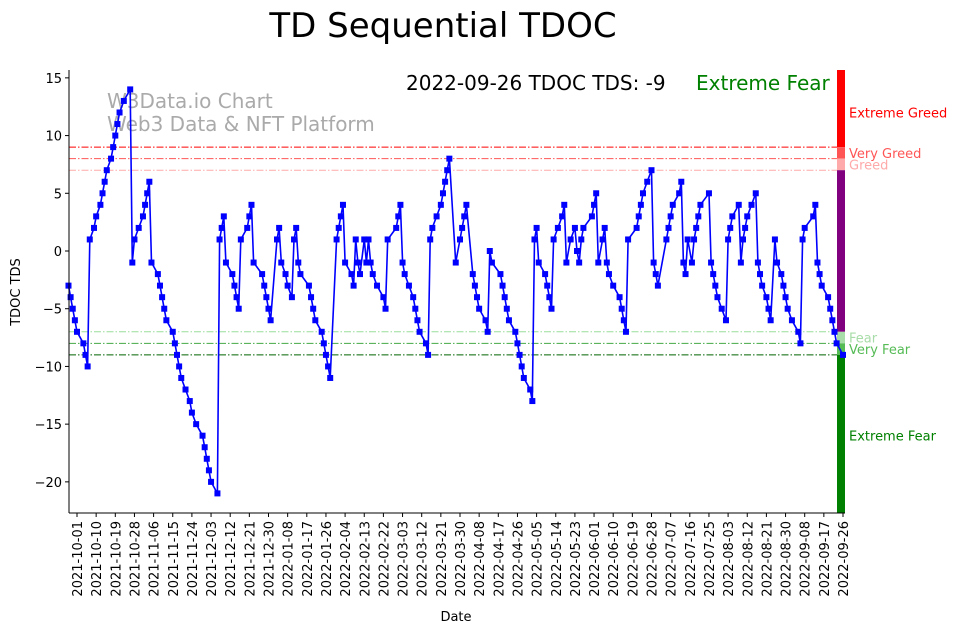 The width and height of the screenshot is (962, 633). I want to click on x-tick-label: 2021-10-19, so click(116, 559).